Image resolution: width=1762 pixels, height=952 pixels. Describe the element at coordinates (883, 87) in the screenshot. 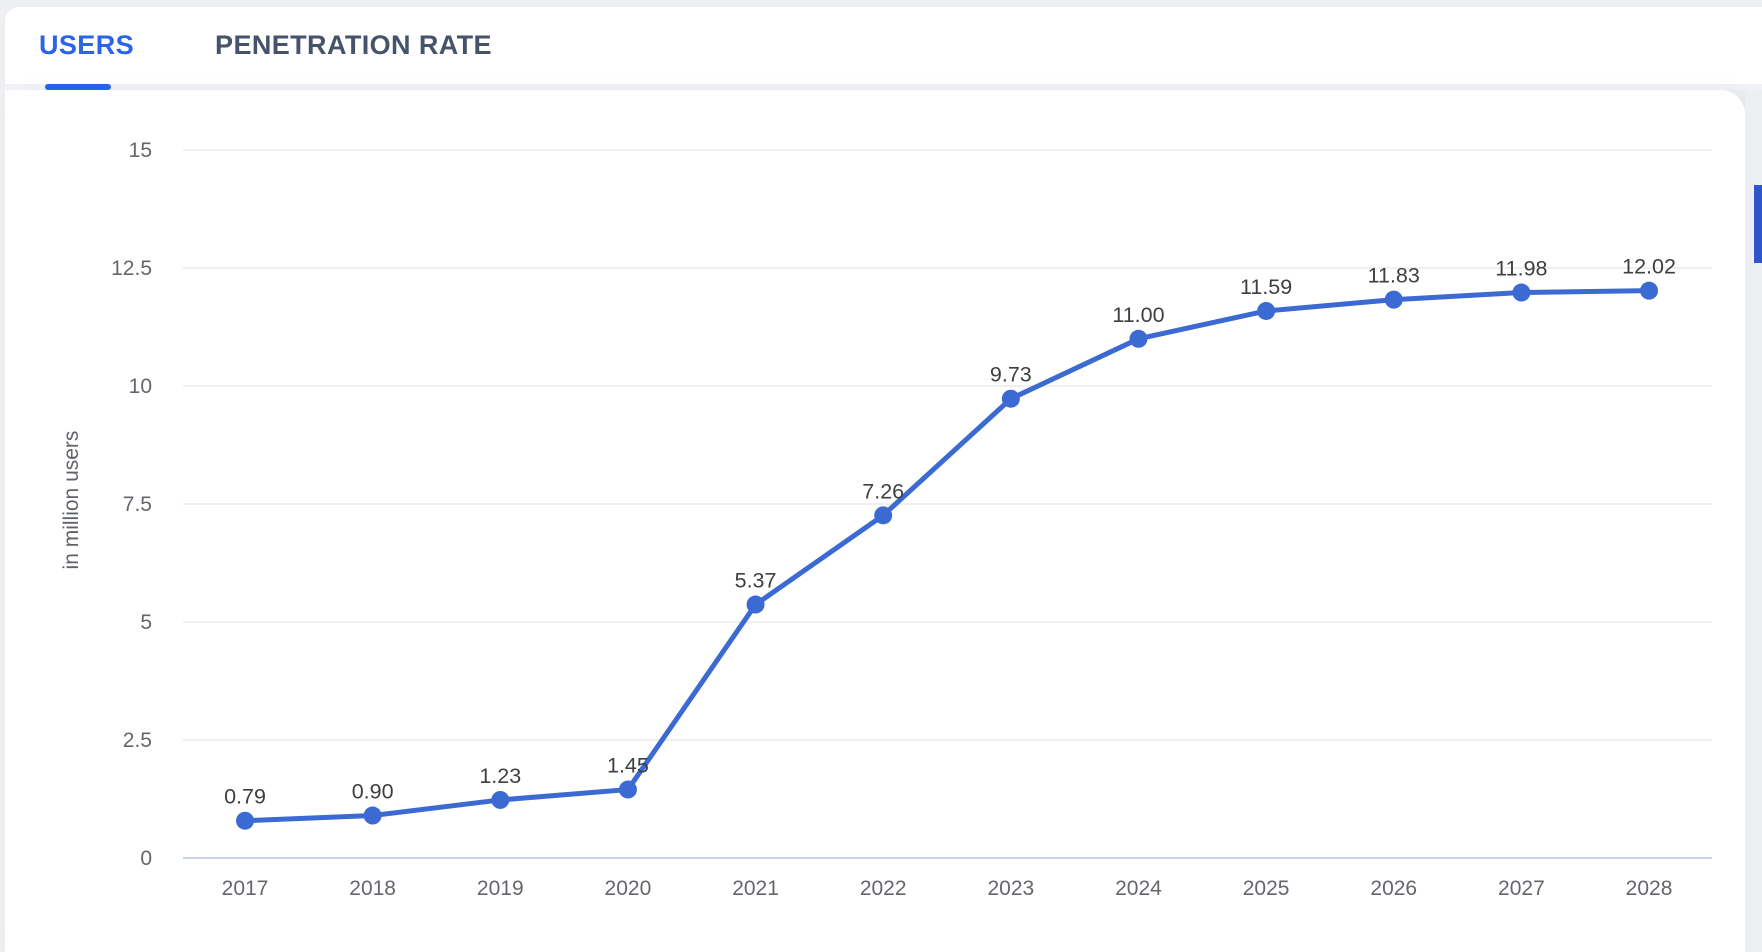

I see `tab-track` at that location.